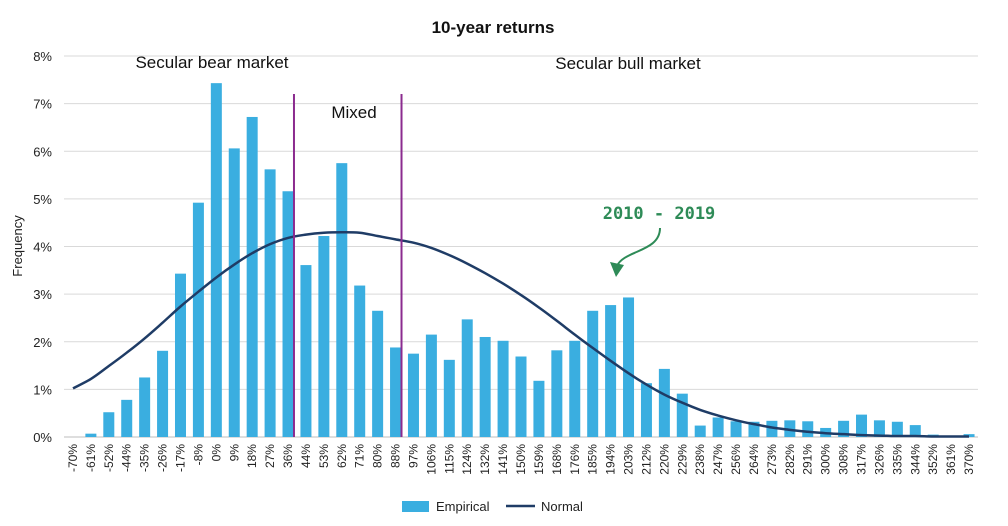 Image resolution: width=1008 pixels, height=526 pixels. Describe the element at coordinates (629, 459) in the screenshot. I see `x-tick-label: 203%` at that location.